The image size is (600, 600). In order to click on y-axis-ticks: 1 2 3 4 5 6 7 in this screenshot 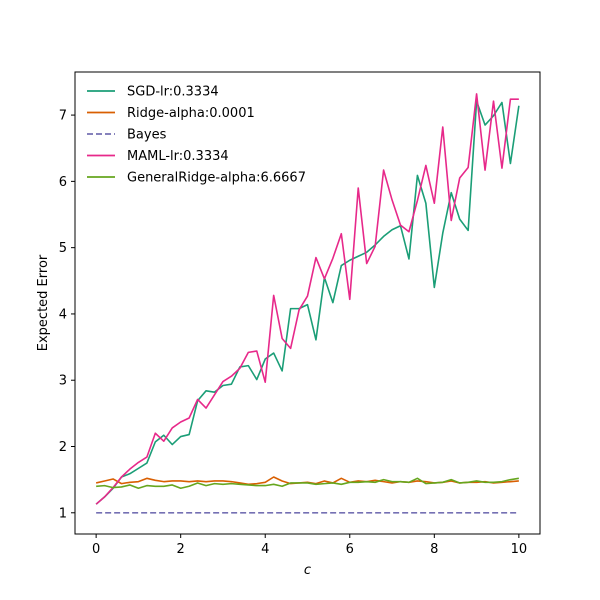, I will do `click(67, 315)`.